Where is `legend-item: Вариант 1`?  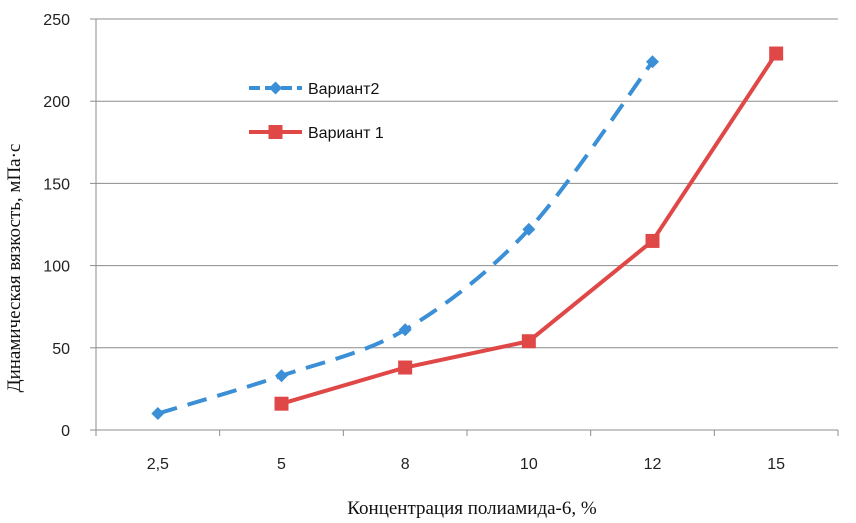
legend-item: Вариант 1 is located at coordinates (316, 133).